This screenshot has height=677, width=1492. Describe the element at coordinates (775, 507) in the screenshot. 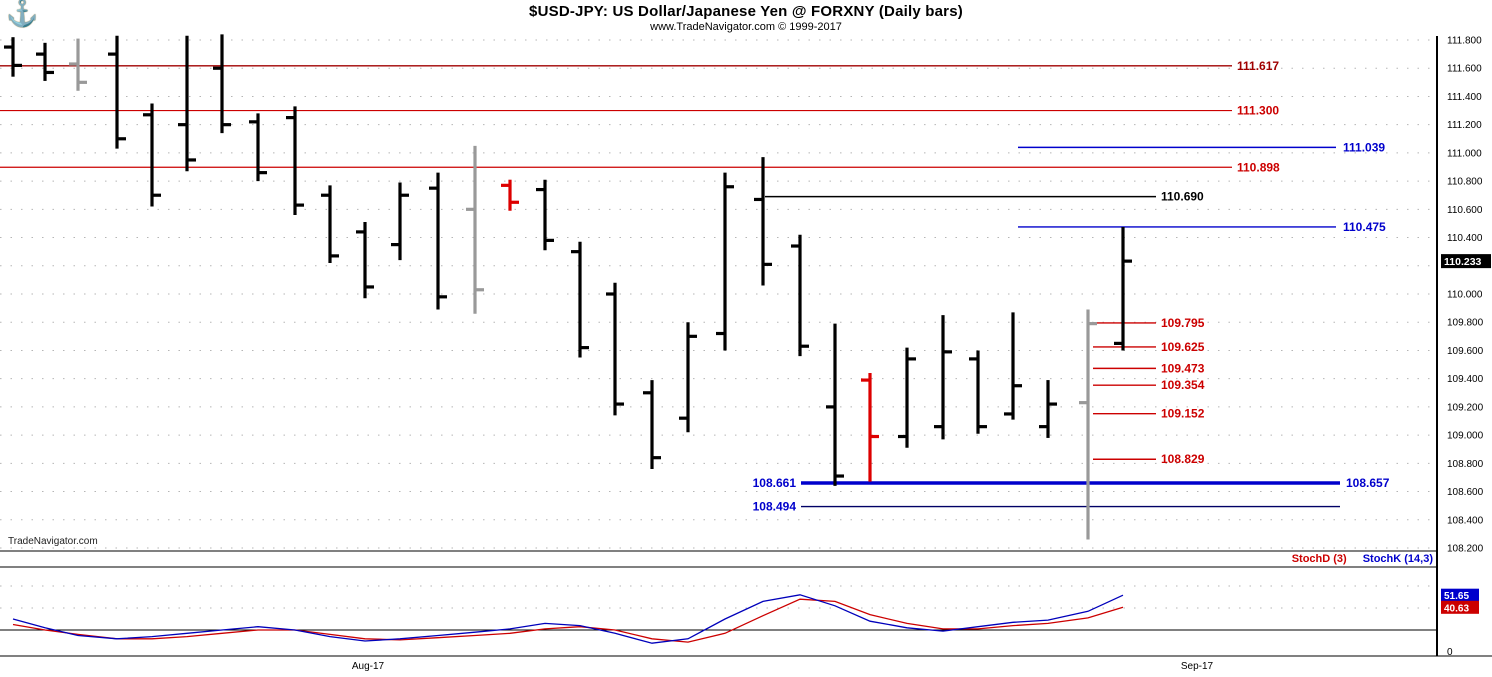

I see `level-label-108.494: 108.494` at that location.